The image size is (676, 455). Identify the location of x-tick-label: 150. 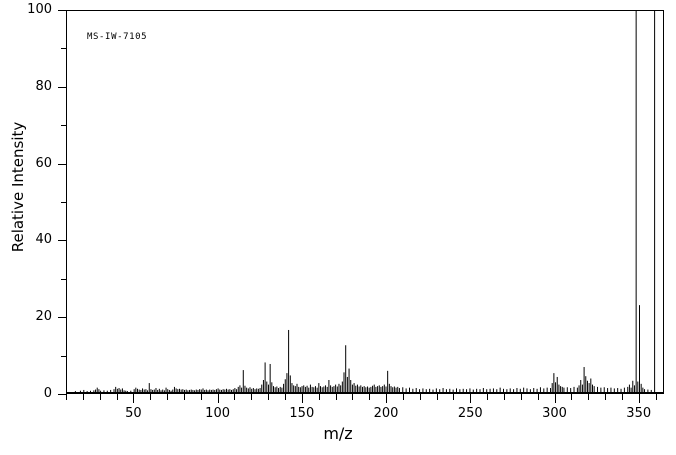
(302, 413).